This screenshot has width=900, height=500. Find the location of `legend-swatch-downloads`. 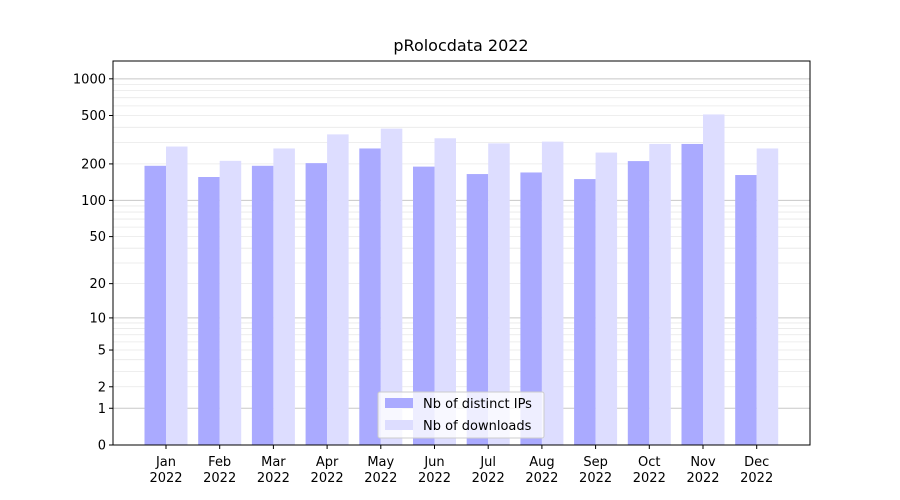

legend-swatch-downloads is located at coordinates (399, 425).